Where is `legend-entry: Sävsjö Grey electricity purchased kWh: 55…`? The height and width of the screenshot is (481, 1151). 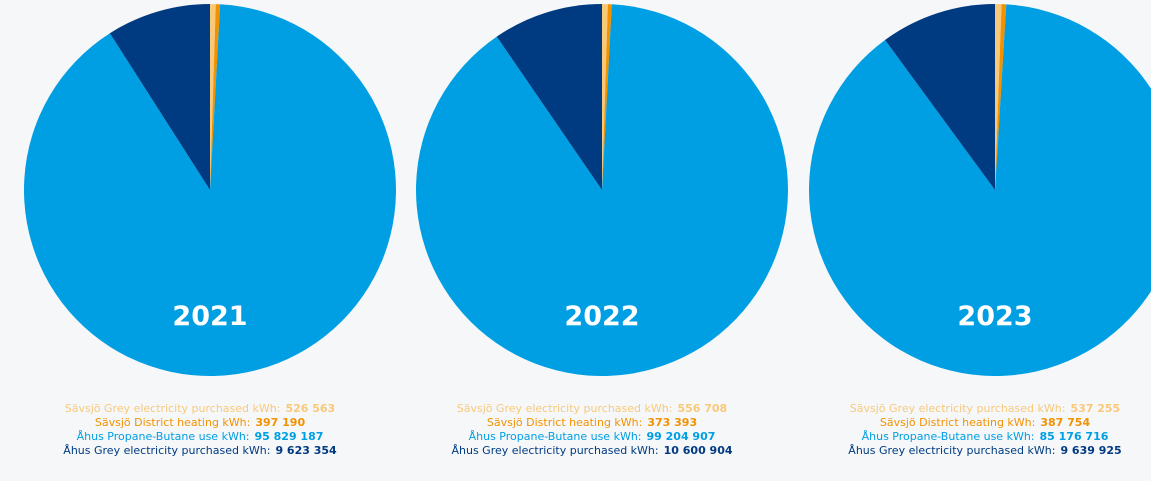 legend-entry: Sävsjö Grey electricity purchased kWh: 55… is located at coordinates (592, 408).